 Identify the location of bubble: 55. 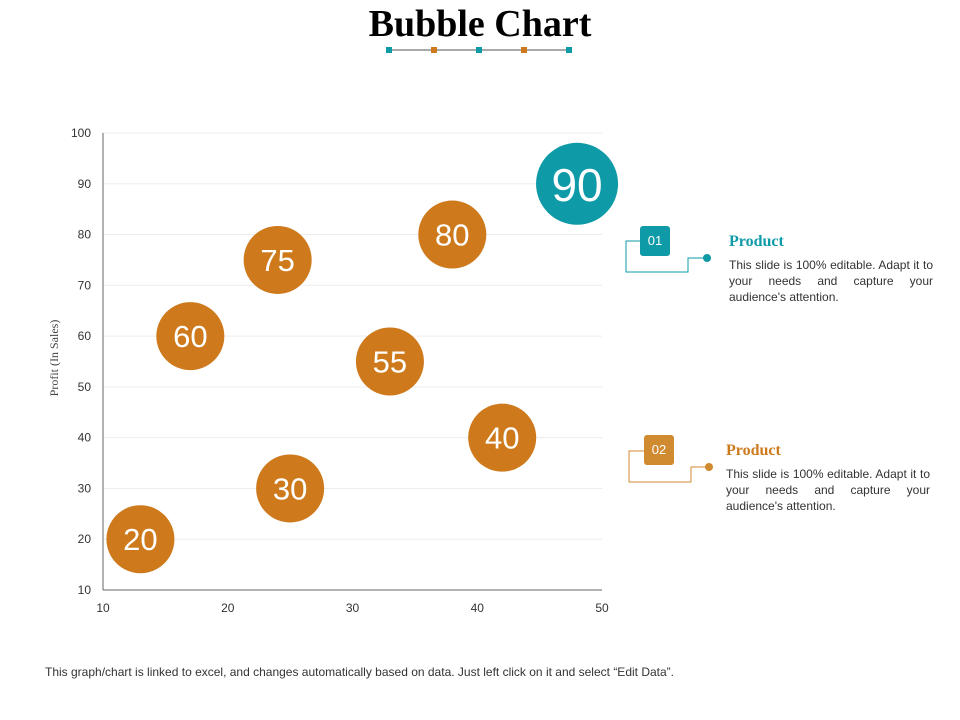
(389, 361).